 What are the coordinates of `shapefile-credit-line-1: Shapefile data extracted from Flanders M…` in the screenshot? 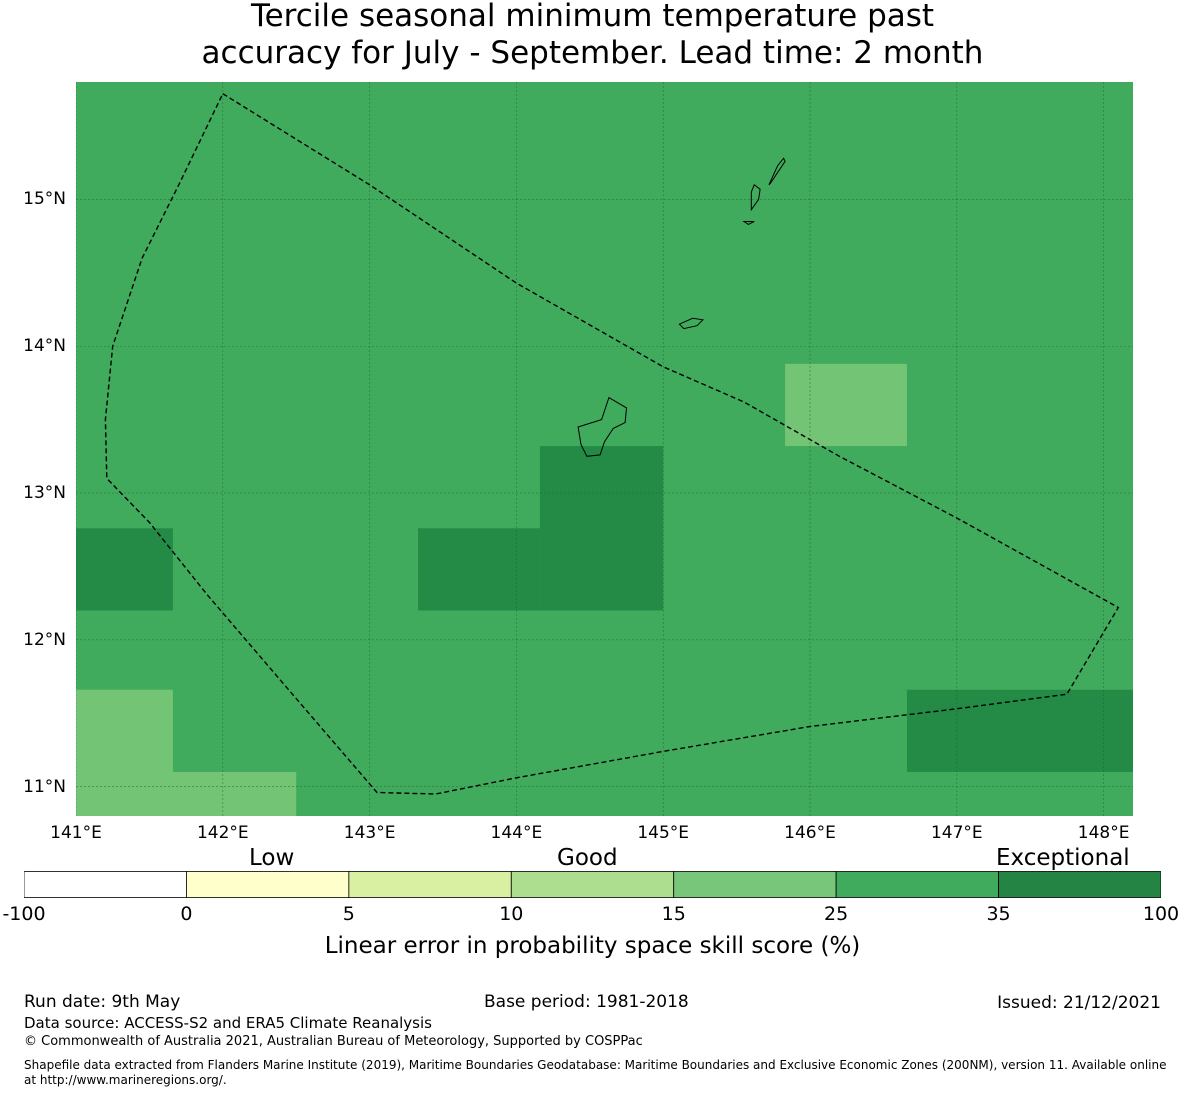 It's located at (595, 1065).